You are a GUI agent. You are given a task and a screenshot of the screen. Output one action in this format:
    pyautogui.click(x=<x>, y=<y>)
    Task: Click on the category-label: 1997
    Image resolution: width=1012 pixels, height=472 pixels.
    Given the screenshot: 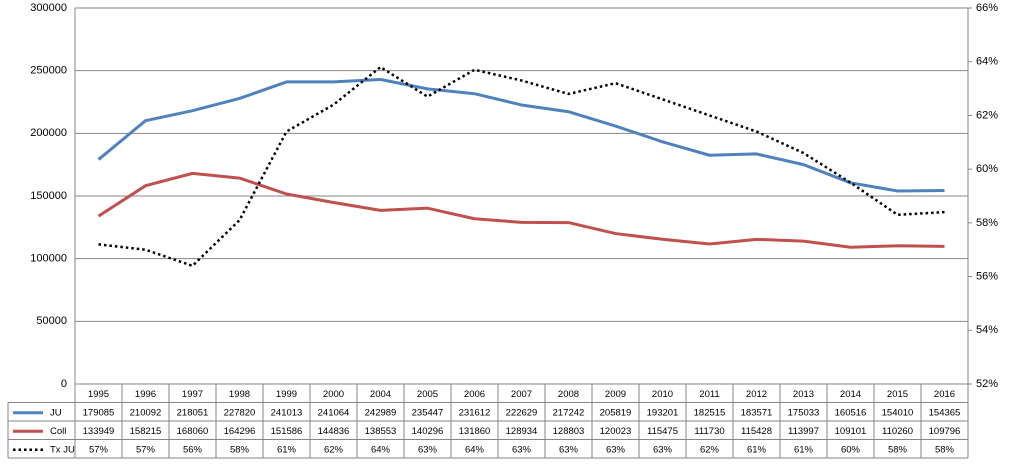 What is the action you would take?
    pyautogui.click(x=192, y=394)
    